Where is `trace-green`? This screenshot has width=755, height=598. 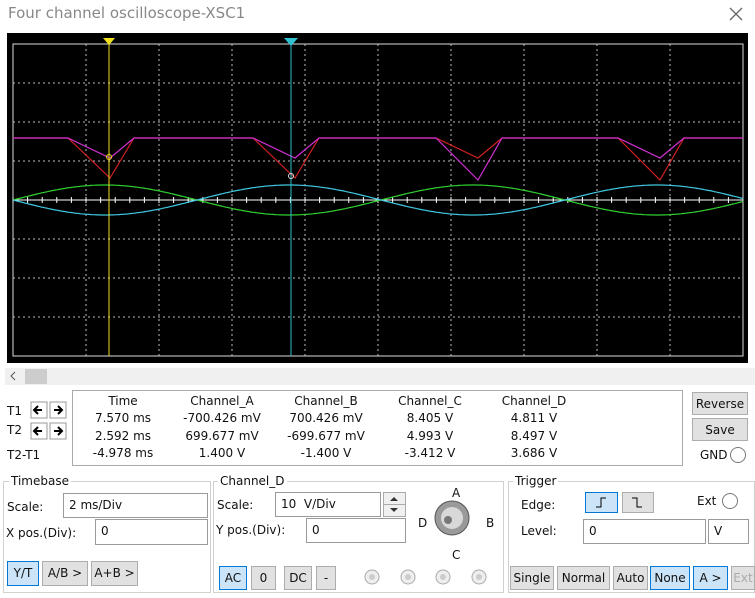
trace-green is located at coordinates (378, 200).